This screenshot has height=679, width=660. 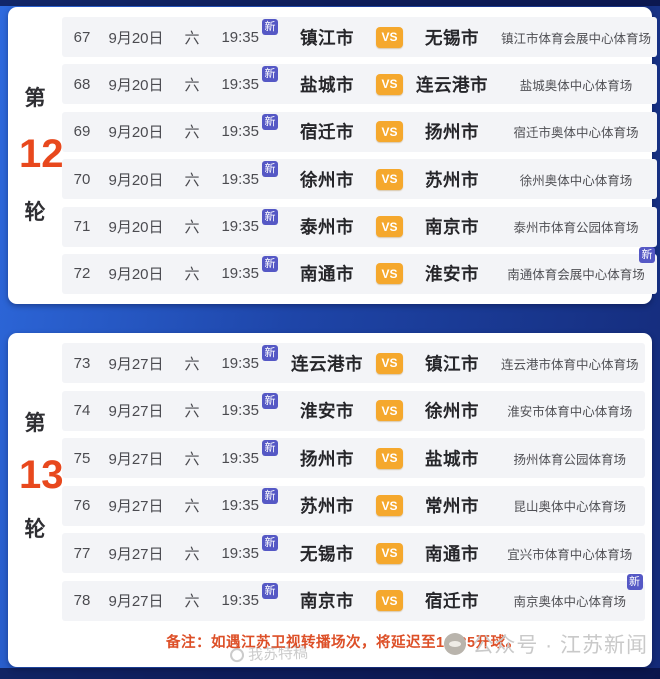 What do you see at coordinates (570, 459) in the screenshot?
I see `venue: 扬州体育公园体育场` at bounding box center [570, 459].